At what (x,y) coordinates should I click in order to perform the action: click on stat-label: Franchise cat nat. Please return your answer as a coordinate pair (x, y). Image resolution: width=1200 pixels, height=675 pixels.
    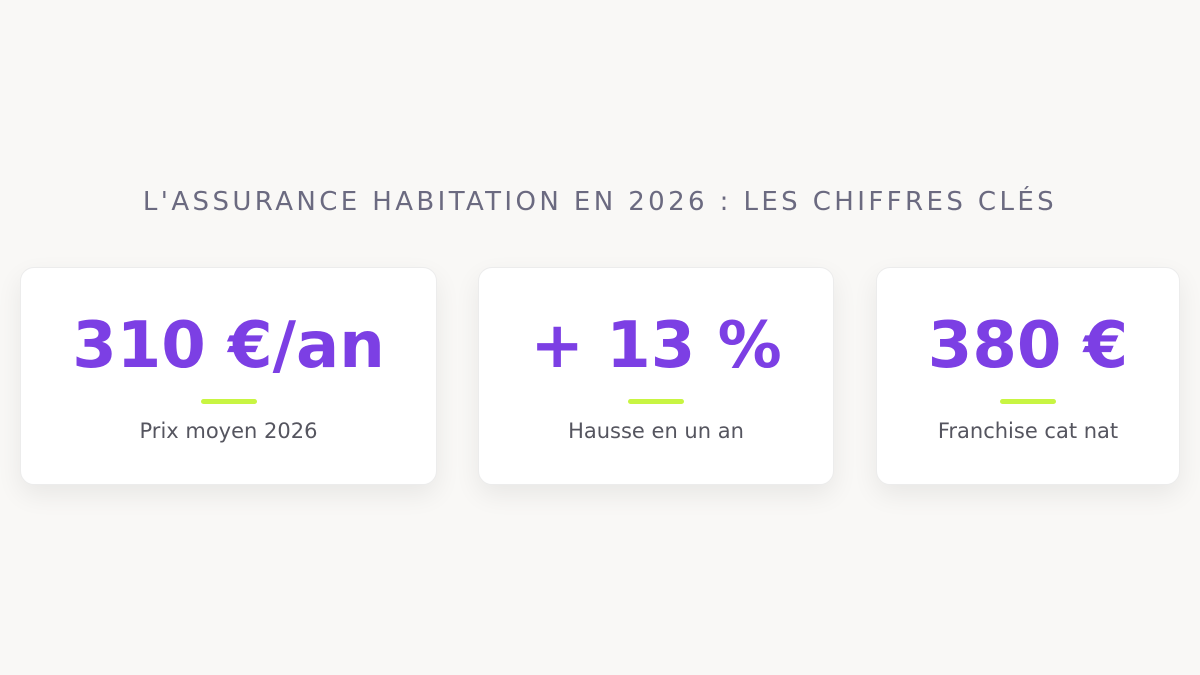
    Looking at the image, I should click on (1028, 431).